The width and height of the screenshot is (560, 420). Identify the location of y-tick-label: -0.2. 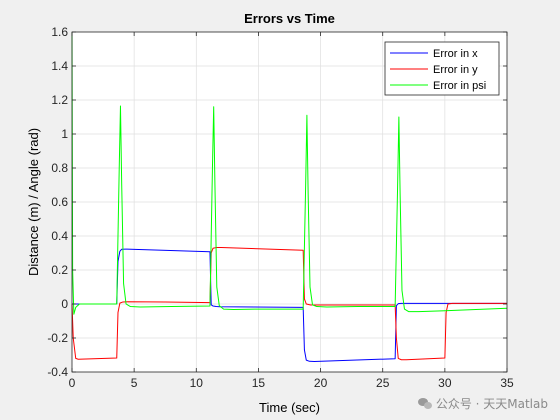
(57, 338).